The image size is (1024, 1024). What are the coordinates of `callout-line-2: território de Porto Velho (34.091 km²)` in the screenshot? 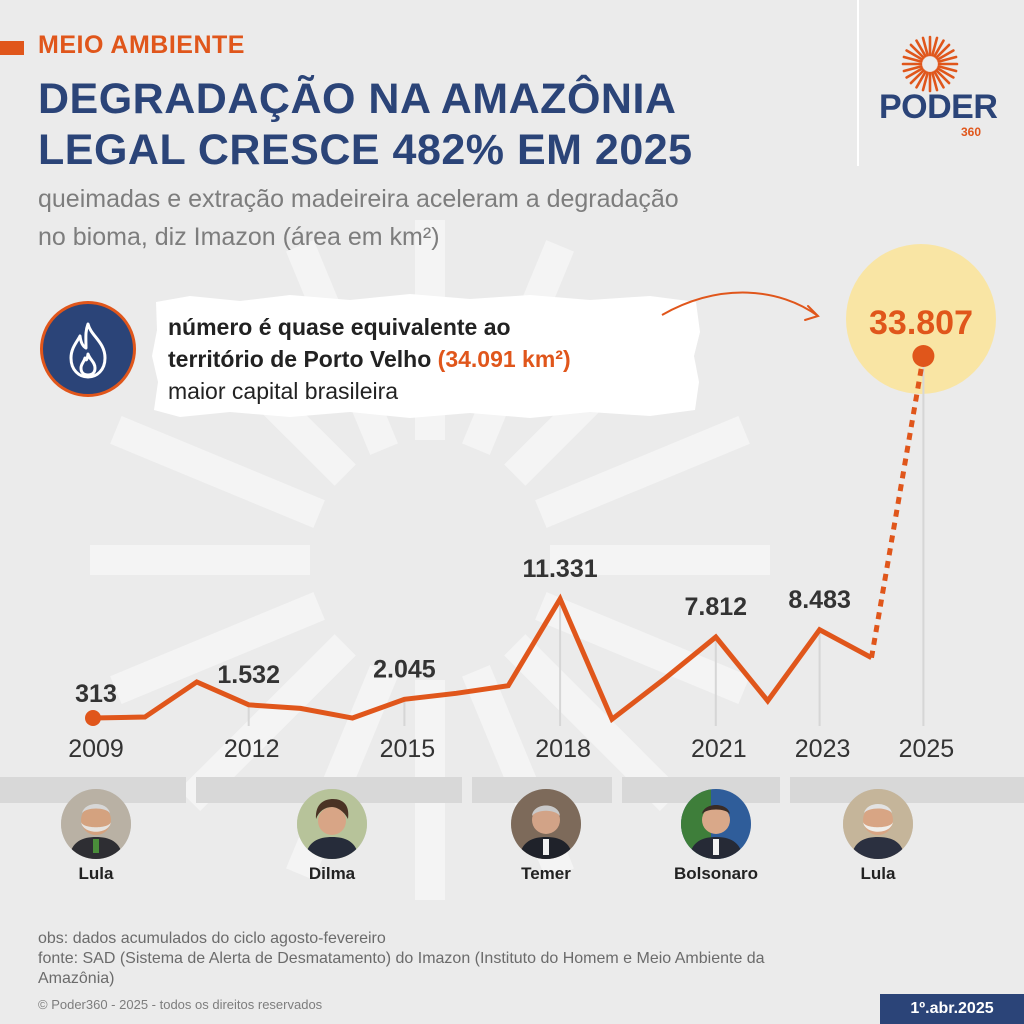 It's located at (369, 359).